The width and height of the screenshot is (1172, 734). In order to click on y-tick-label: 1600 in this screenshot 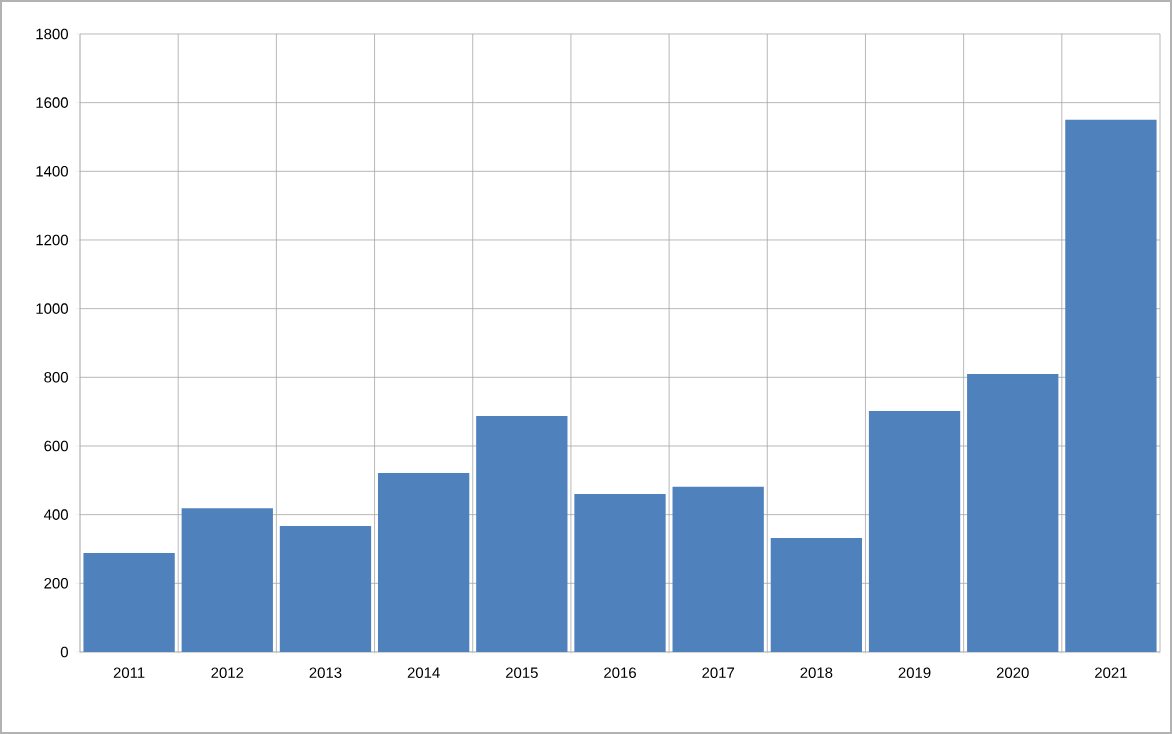, I will do `click(52, 102)`.